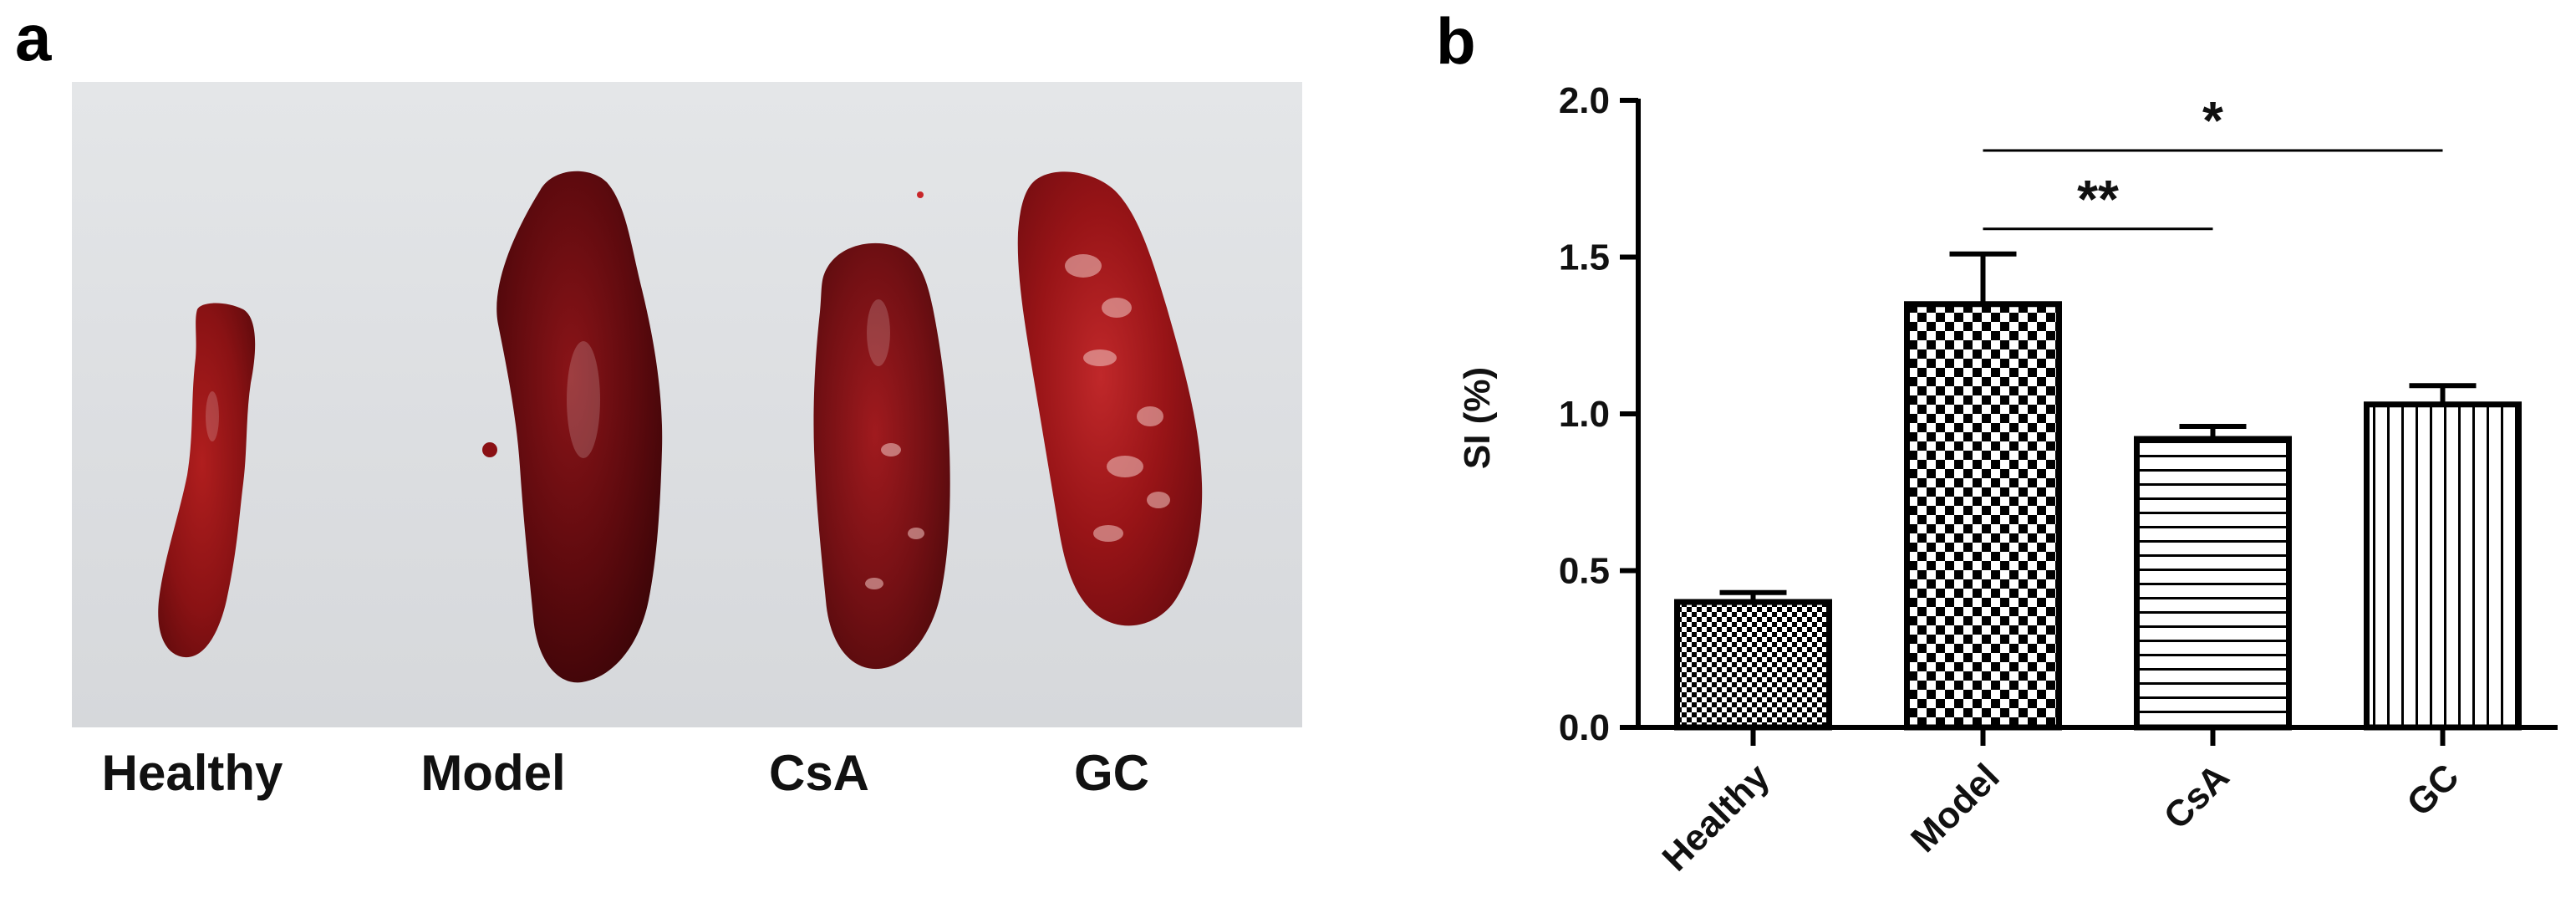 This screenshot has width=2576, height=913. What do you see at coordinates (881, 456) in the screenshot?
I see `spleen-csa` at bounding box center [881, 456].